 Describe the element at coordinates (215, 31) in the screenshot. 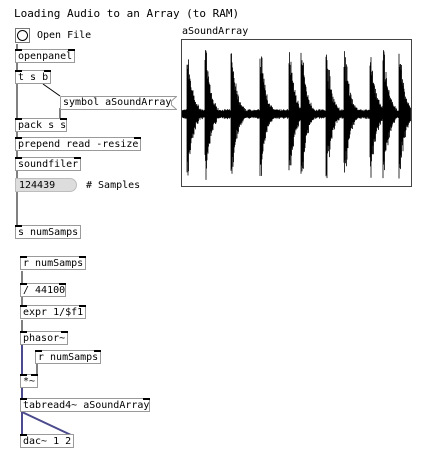

I see `array-name-label: aSoundArray` at that location.